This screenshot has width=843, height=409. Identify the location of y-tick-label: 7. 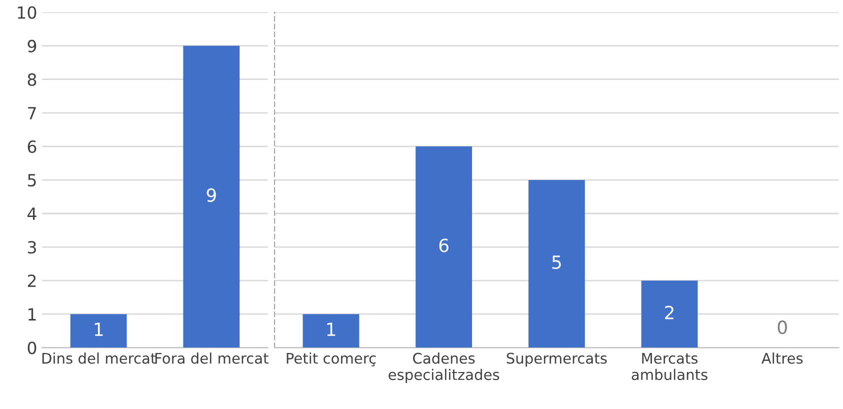
(32, 113).